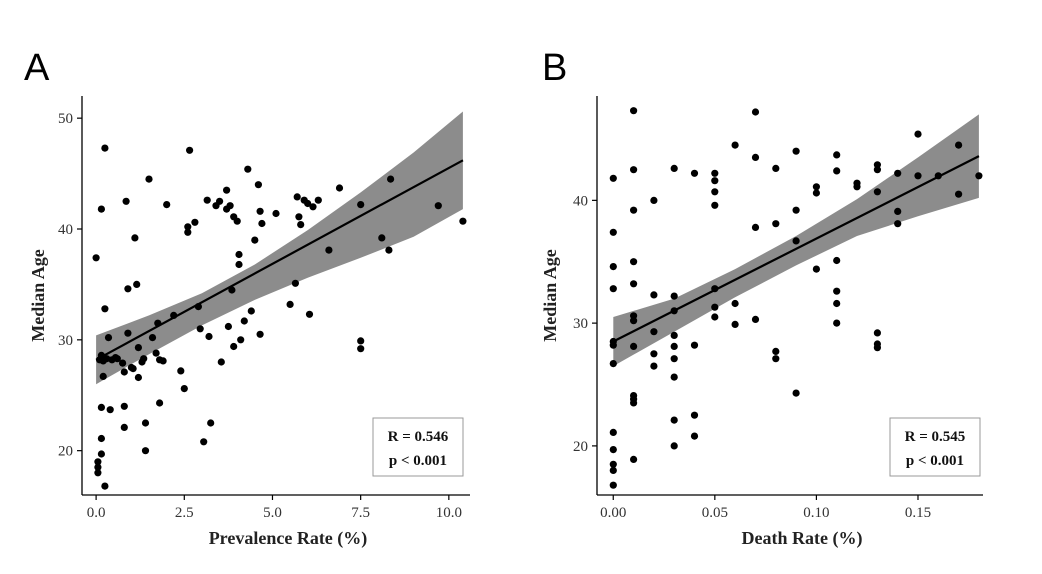 This screenshot has height=574, width=1042. Describe the element at coordinates (554, 68) in the screenshot. I see `panel-letter: B` at that location.